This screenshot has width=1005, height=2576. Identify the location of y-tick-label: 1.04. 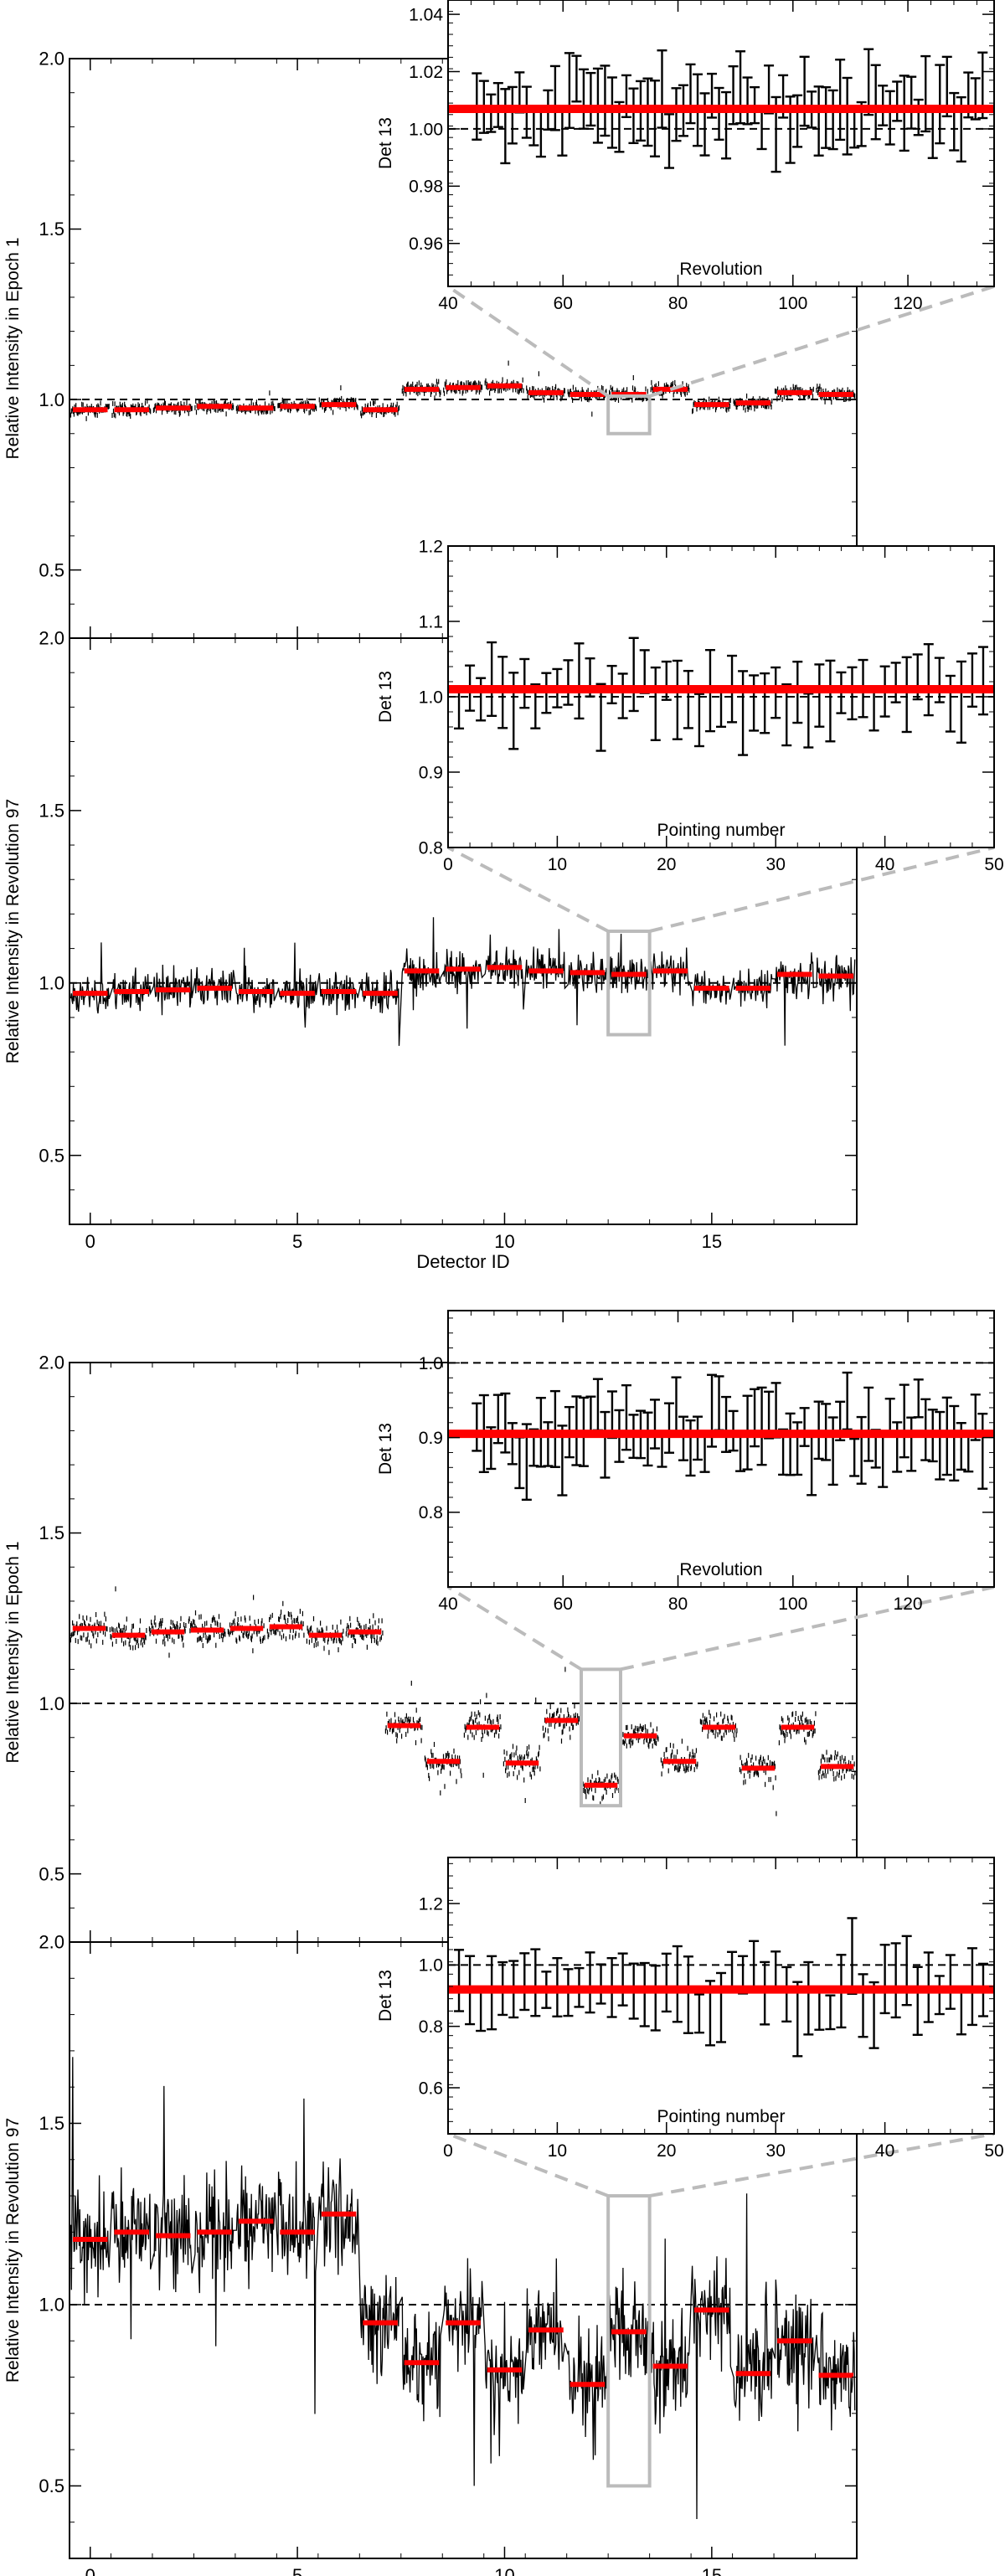
(426, 15).